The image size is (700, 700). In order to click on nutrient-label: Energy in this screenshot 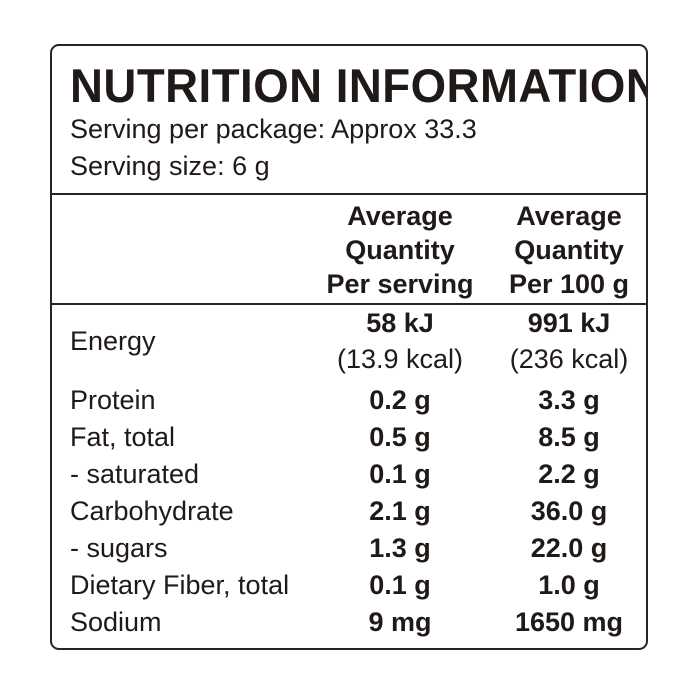, I will do `click(113, 341)`.